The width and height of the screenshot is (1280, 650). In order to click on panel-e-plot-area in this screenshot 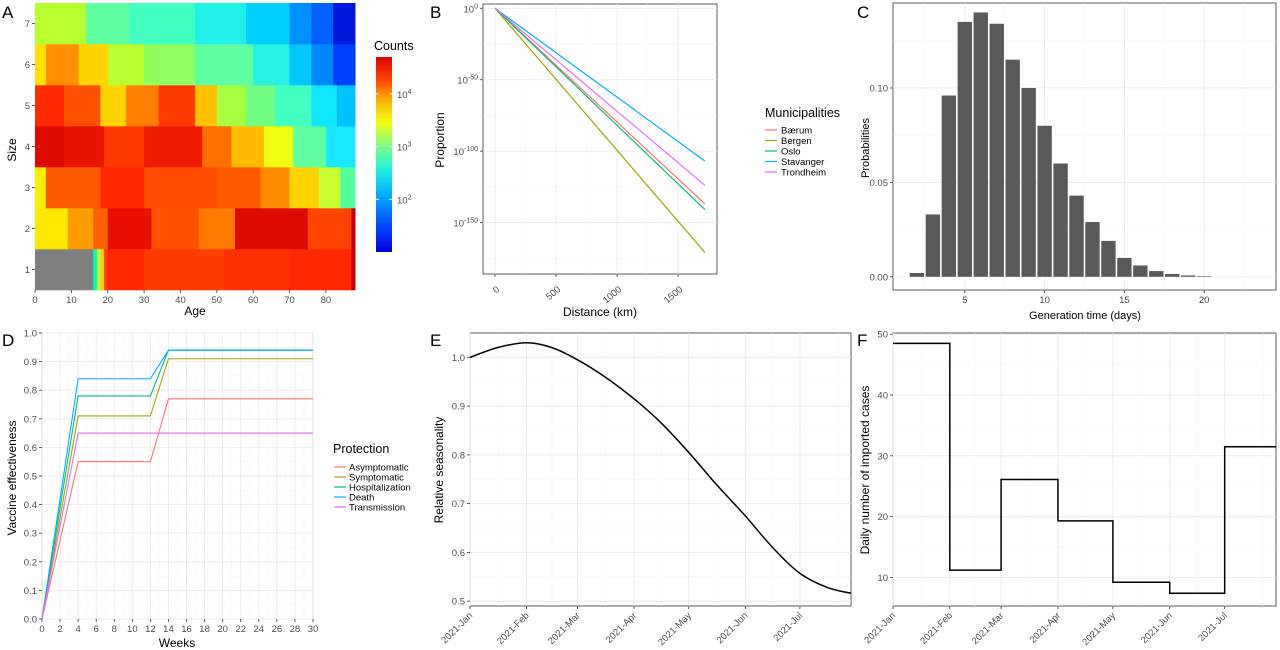, I will do `click(660, 469)`.